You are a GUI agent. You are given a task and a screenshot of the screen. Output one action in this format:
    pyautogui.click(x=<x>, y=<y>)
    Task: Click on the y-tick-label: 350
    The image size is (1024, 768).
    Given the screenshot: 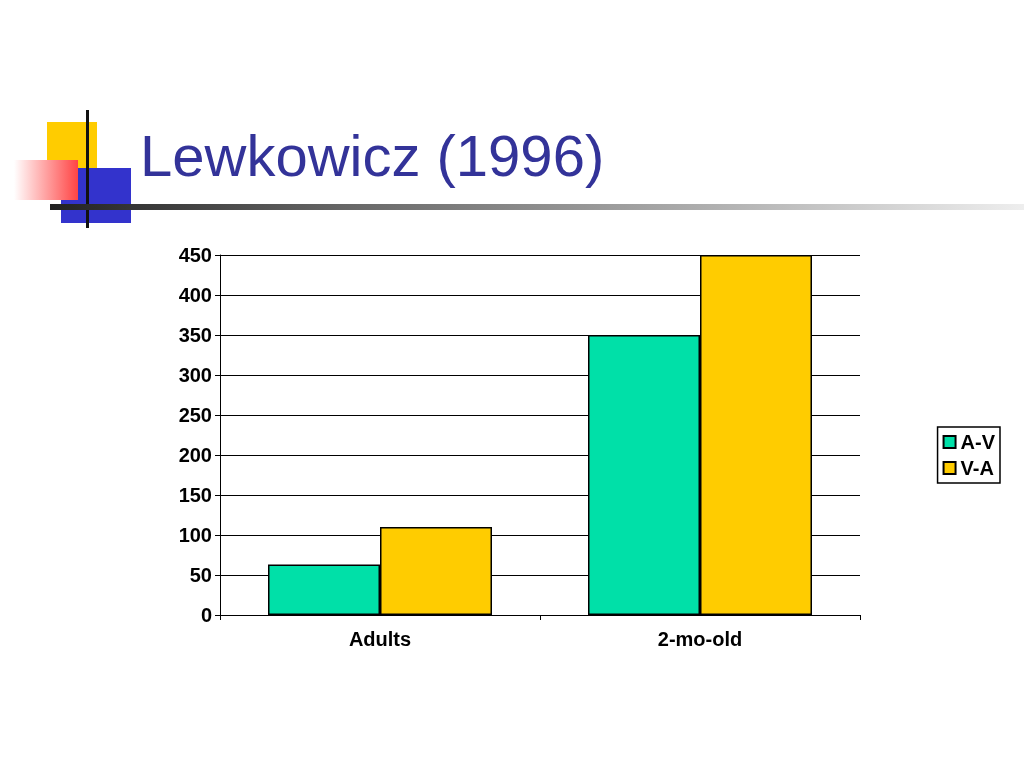 What is the action you would take?
    pyautogui.click(x=195, y=335)
    